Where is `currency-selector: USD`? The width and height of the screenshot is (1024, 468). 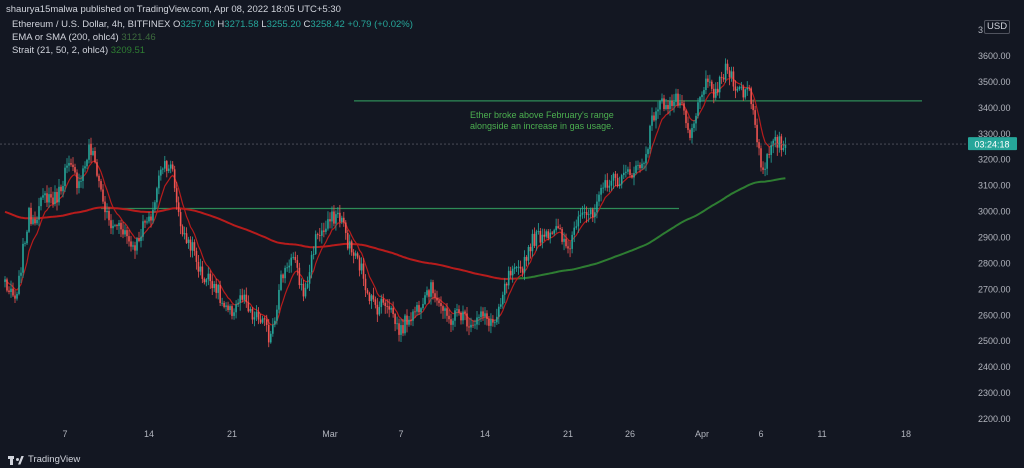 currency-selector: USD is located at coordinates (997, 27).